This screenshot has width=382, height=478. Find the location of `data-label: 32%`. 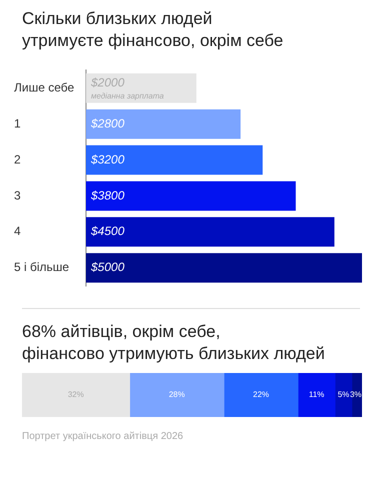

data-label: 32% is located at coordinates (76, 395).